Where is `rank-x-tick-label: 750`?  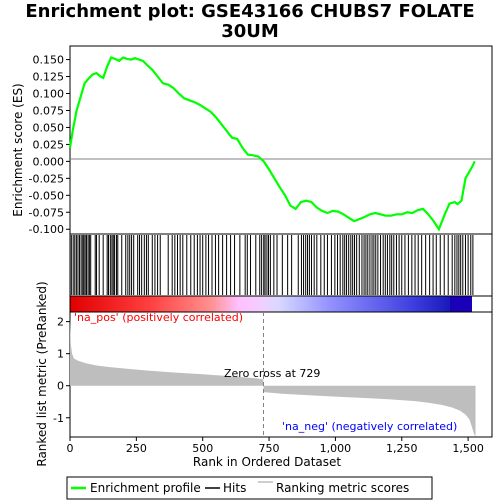 rank-x-tick-label: 750 is located at coordinates (269, 448).